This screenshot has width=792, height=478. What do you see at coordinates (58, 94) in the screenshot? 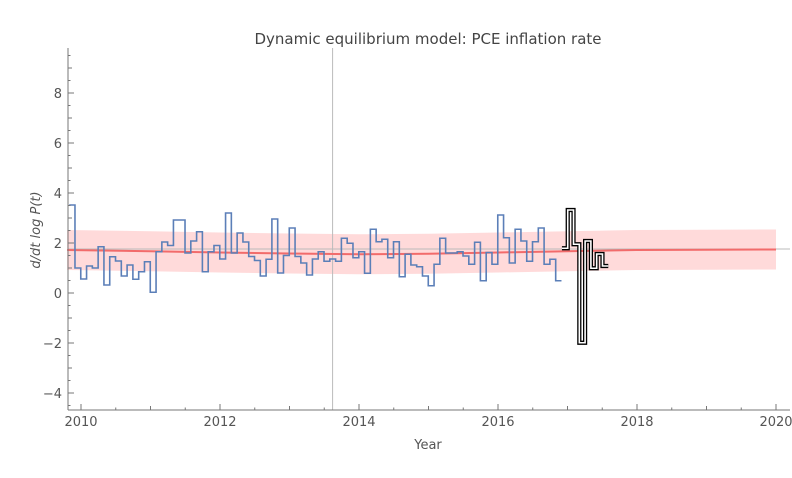
I see `y-tick-label: 8` at bounding box center [58, 94].